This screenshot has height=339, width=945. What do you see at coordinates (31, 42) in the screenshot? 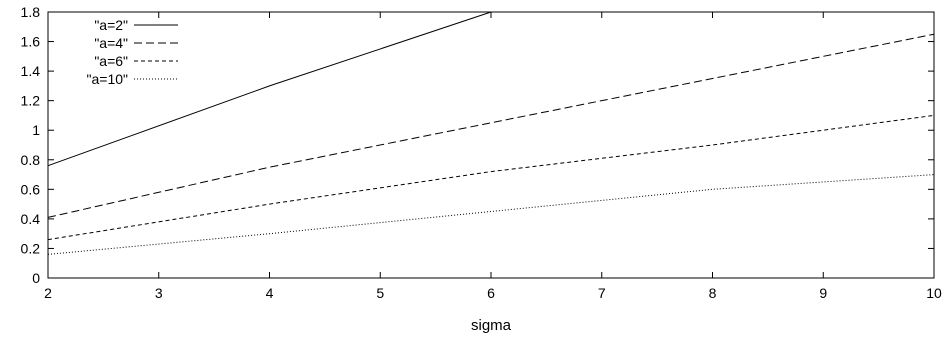
I see `y-tick-label: 1.6` at bounding box center [31, 42].